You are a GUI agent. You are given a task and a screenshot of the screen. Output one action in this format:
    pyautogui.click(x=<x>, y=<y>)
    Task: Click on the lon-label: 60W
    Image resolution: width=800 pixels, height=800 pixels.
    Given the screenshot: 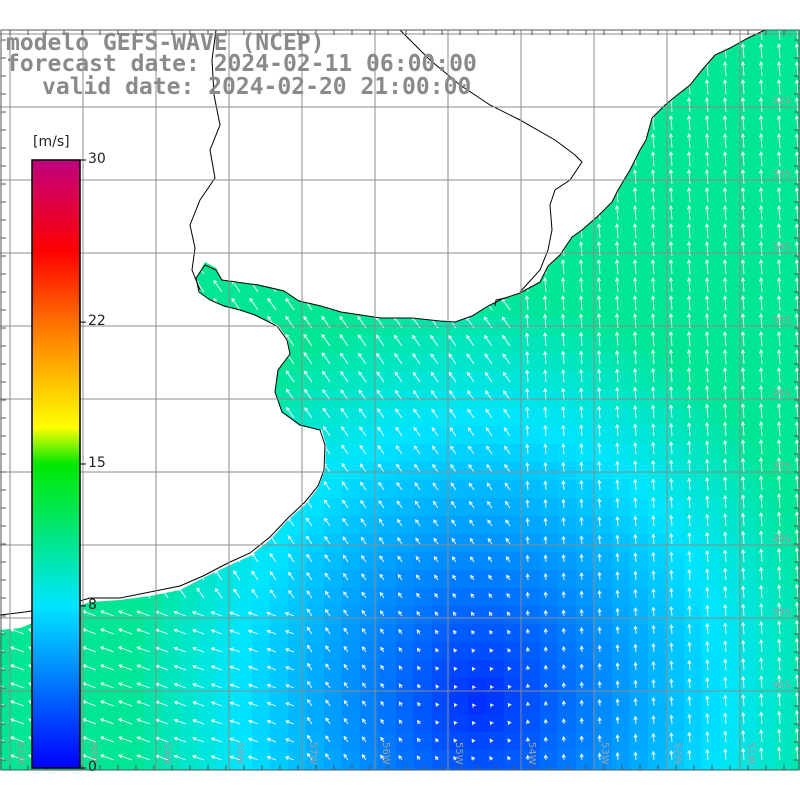 What is the action you would take?
    pyautogui.click(x=93, y=753)
    